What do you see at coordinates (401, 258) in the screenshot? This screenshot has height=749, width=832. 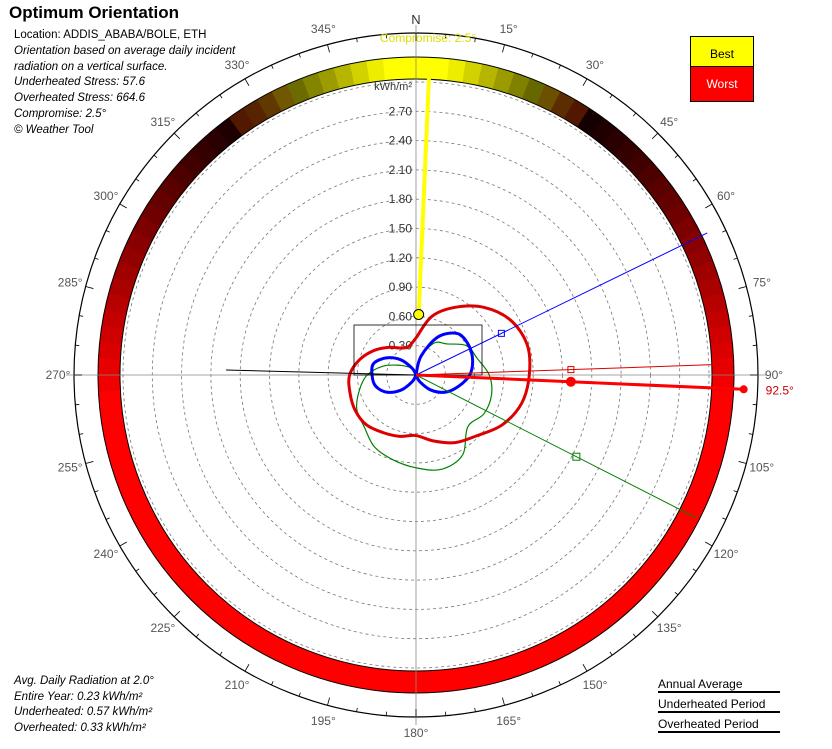 I see `radial-tick-label: 1.20` at bounding box center [401, 258].